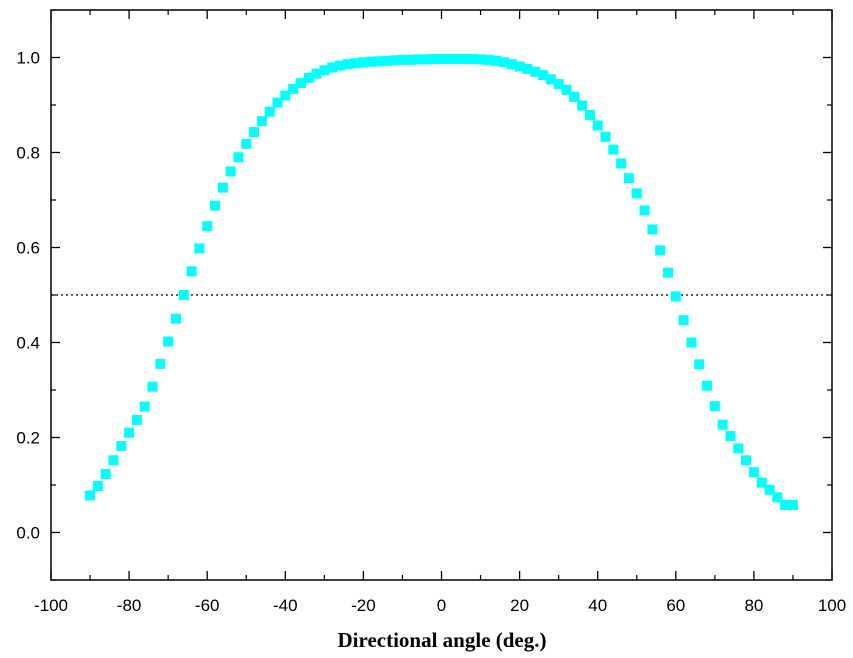 The height and width of the screenshot is (658, 853). Describe the element at coordinates (519, 605) in the screenshot. I see `x-tick-label: 20` at that location.